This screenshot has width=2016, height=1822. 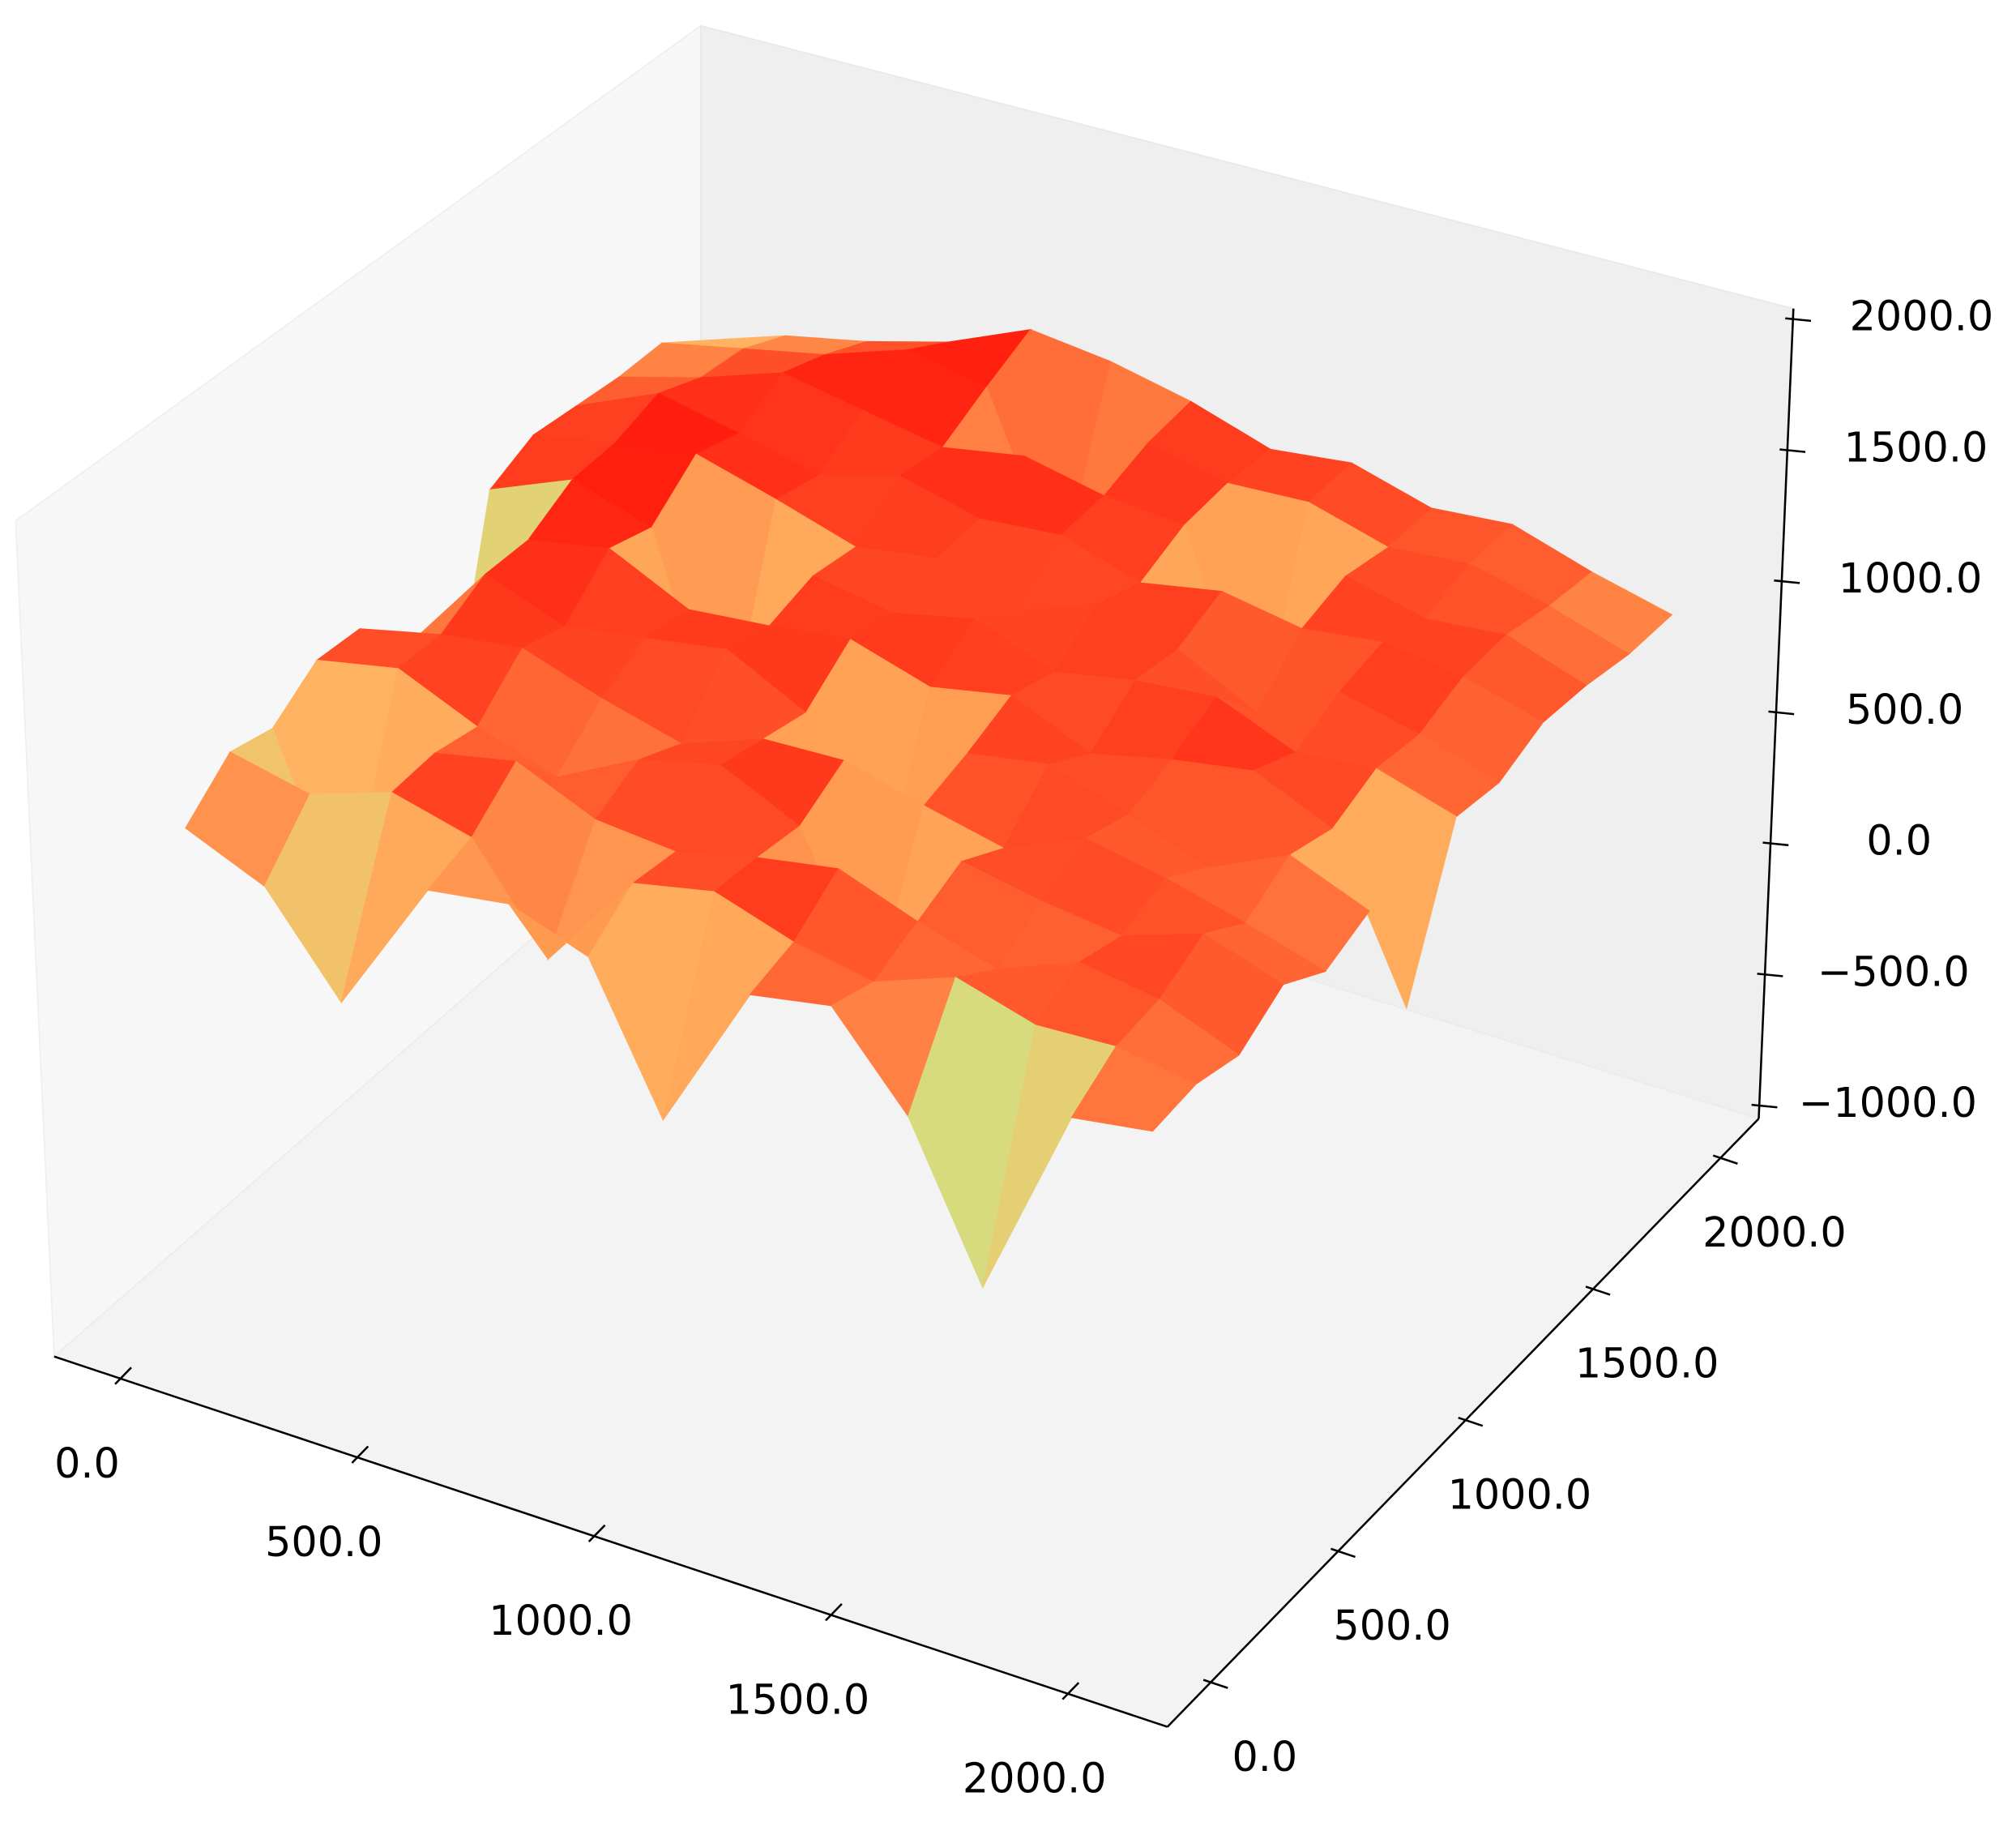 I want to click on z-tick-label: −1000.0, so click(x=1888, y=1103).